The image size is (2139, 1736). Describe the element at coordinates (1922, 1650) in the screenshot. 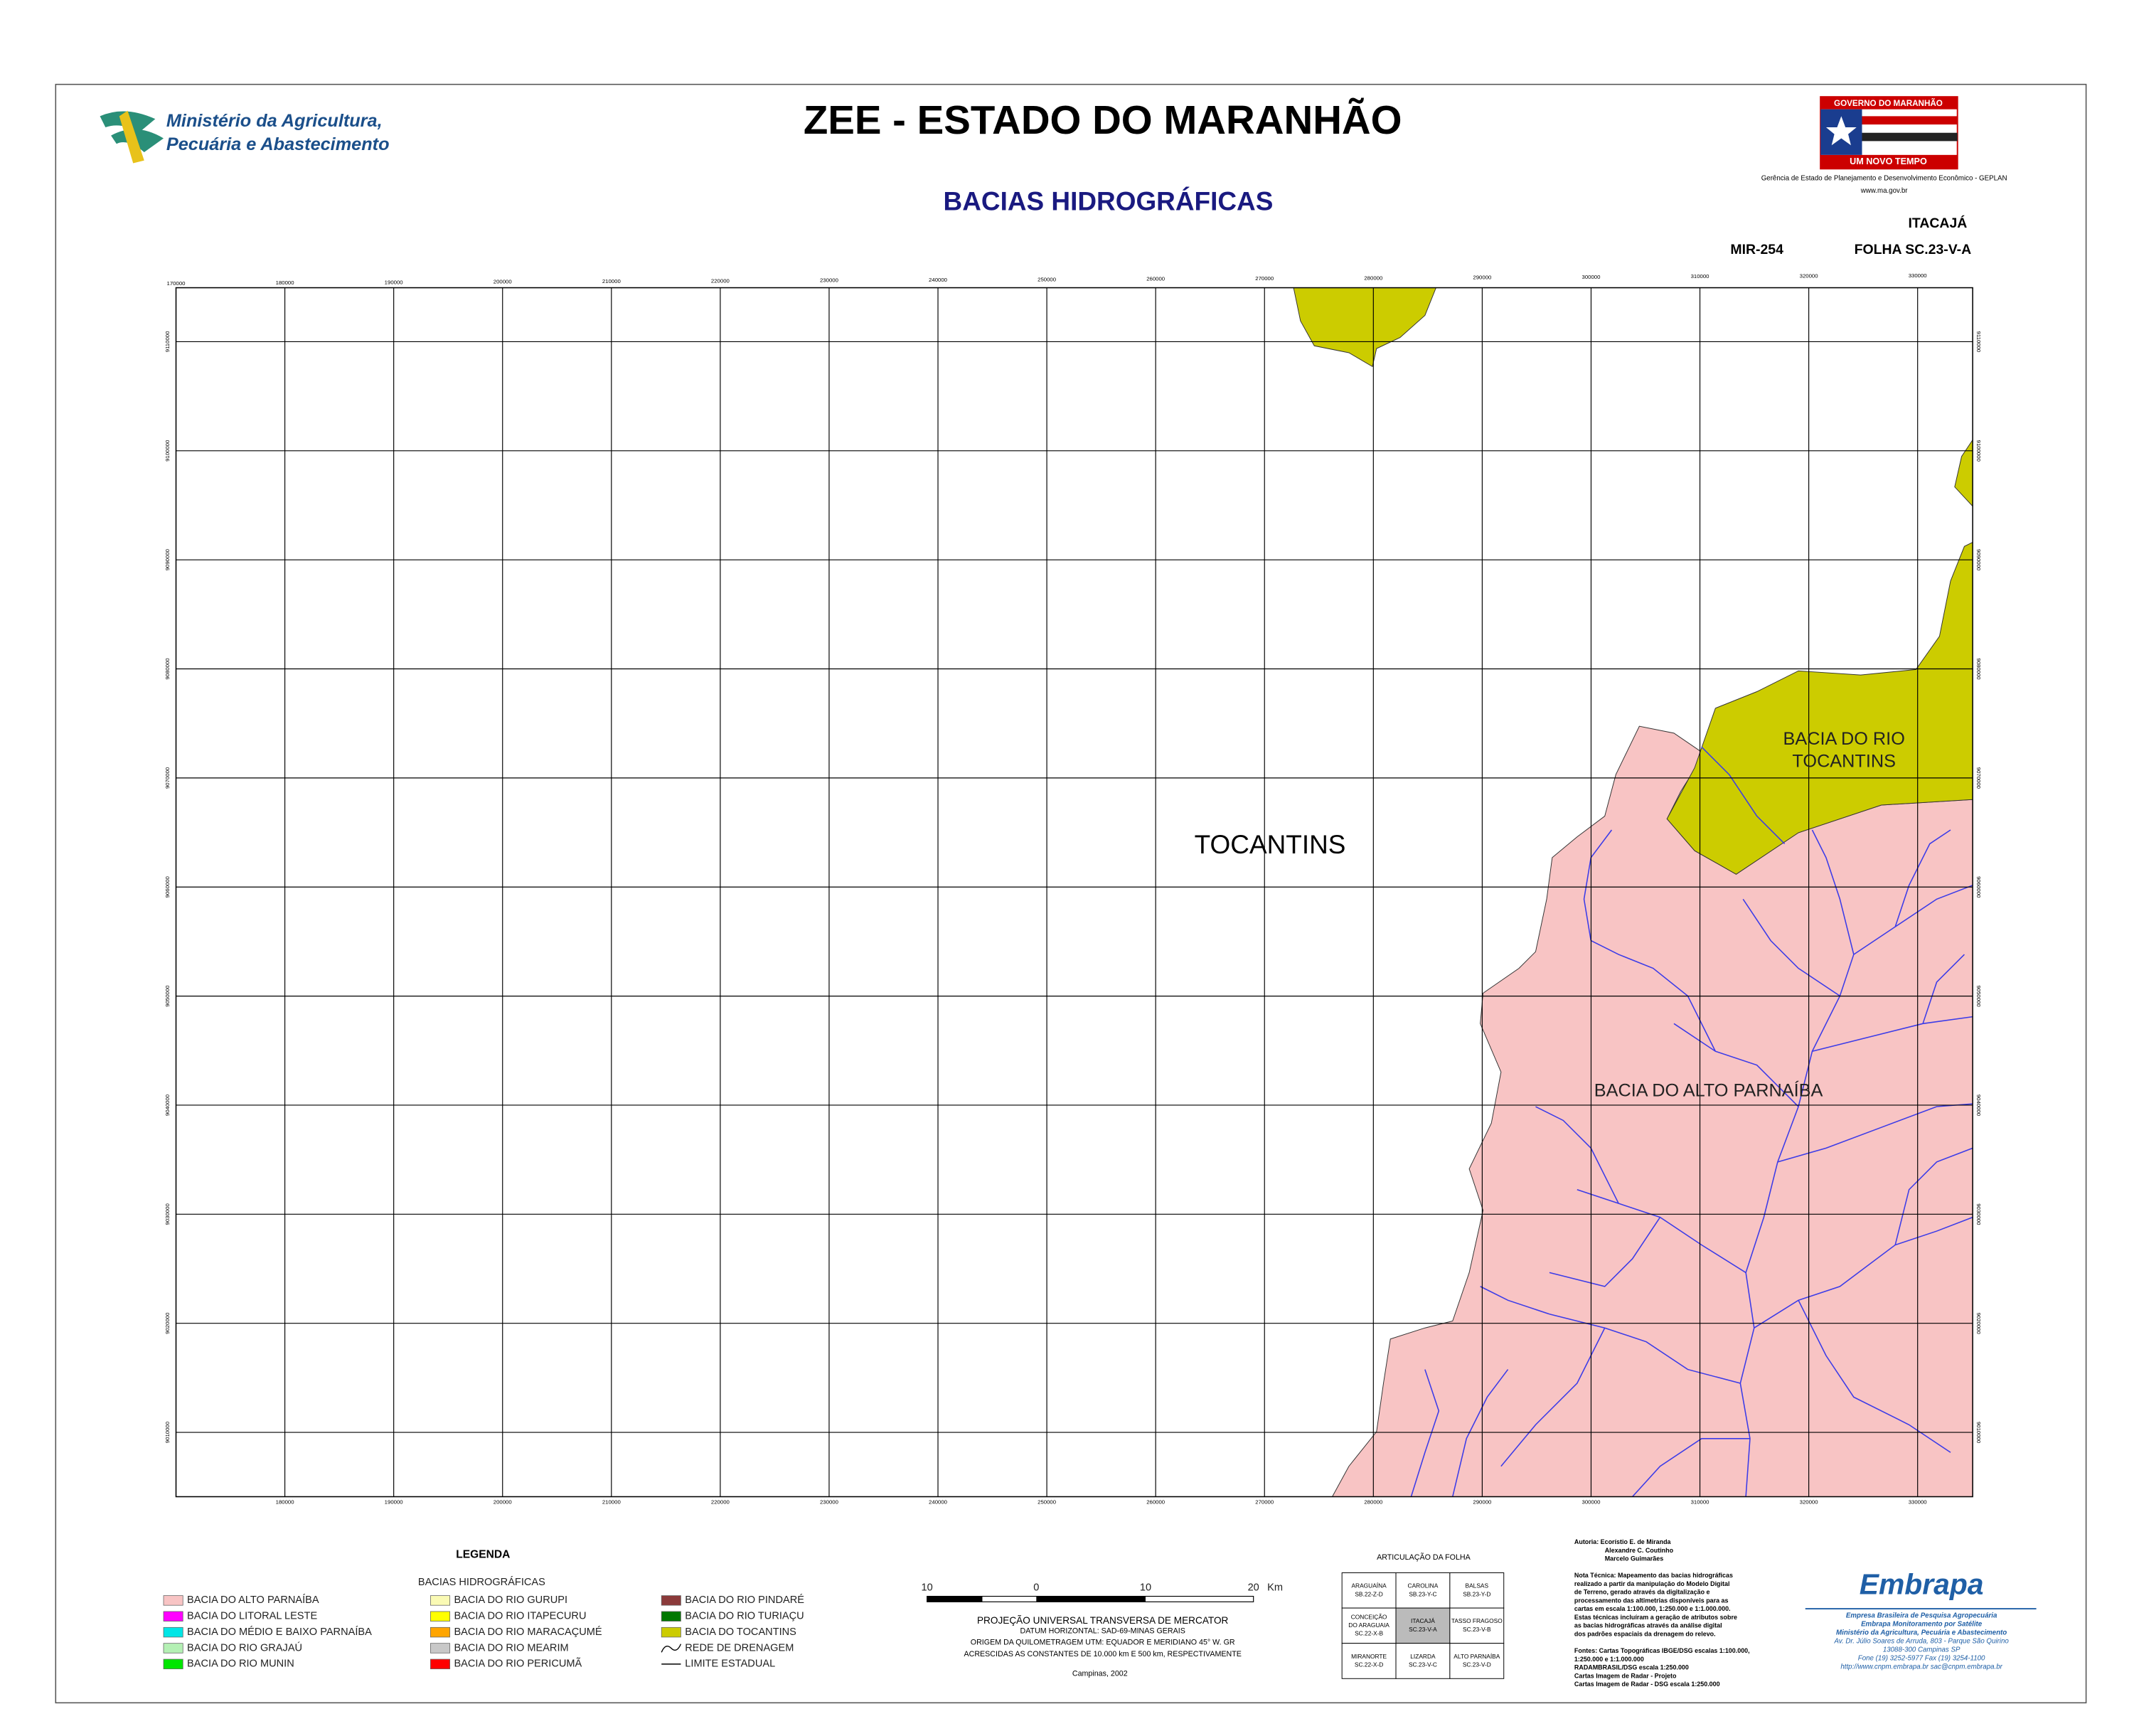

I see `embrapa-line: 13088-300 Campinas SP` at that location.